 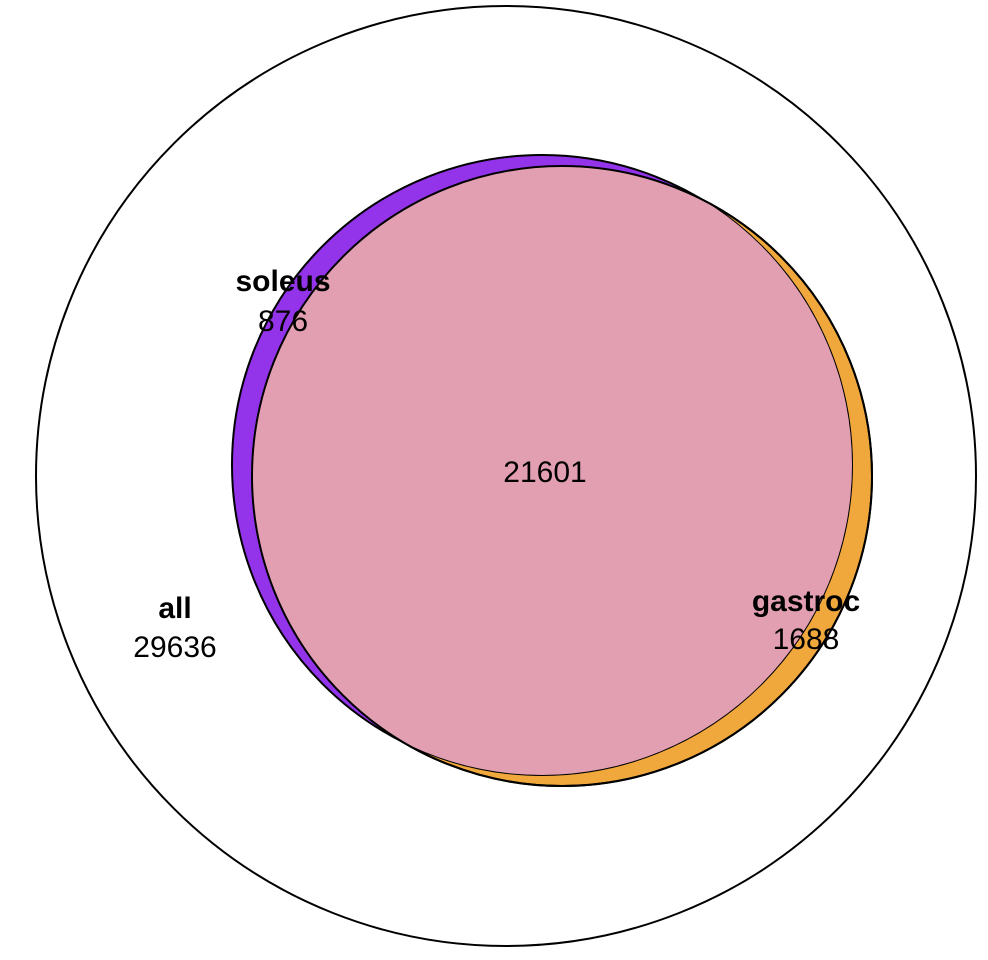 I want to click on gastroc-set-count: 1688, so click(x=806, y=639).